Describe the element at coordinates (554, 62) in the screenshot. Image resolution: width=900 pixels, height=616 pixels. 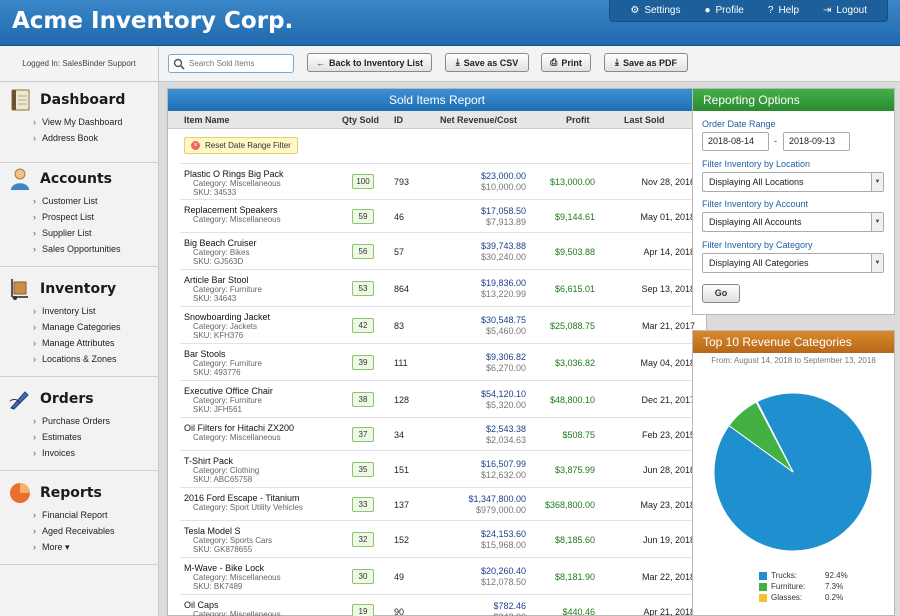
I see `printer-icon: ⎙` at that location.